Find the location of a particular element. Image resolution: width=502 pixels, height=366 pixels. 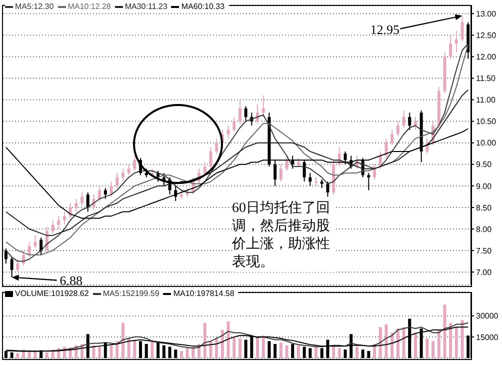

y-tick-label: 9.50 is located at coordinates (484, 165).